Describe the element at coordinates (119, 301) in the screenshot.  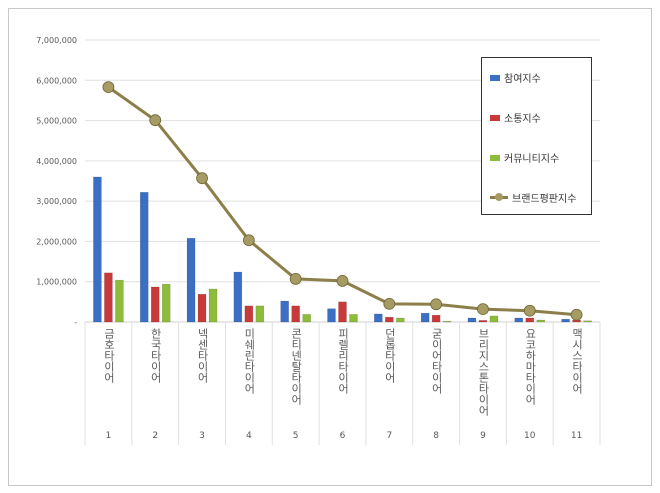
I see `bar-커뮤니티지수-1` at that location.